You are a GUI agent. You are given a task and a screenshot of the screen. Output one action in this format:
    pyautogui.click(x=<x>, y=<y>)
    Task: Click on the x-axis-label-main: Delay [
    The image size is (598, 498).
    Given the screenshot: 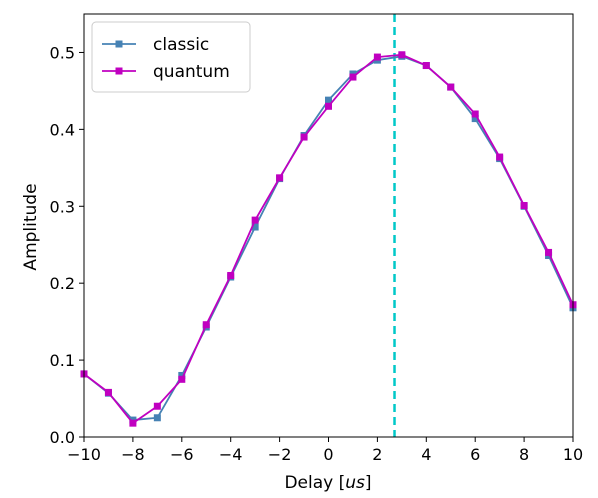 What is the action you would take?
    pyautogui.click(x=314, y=483)
    